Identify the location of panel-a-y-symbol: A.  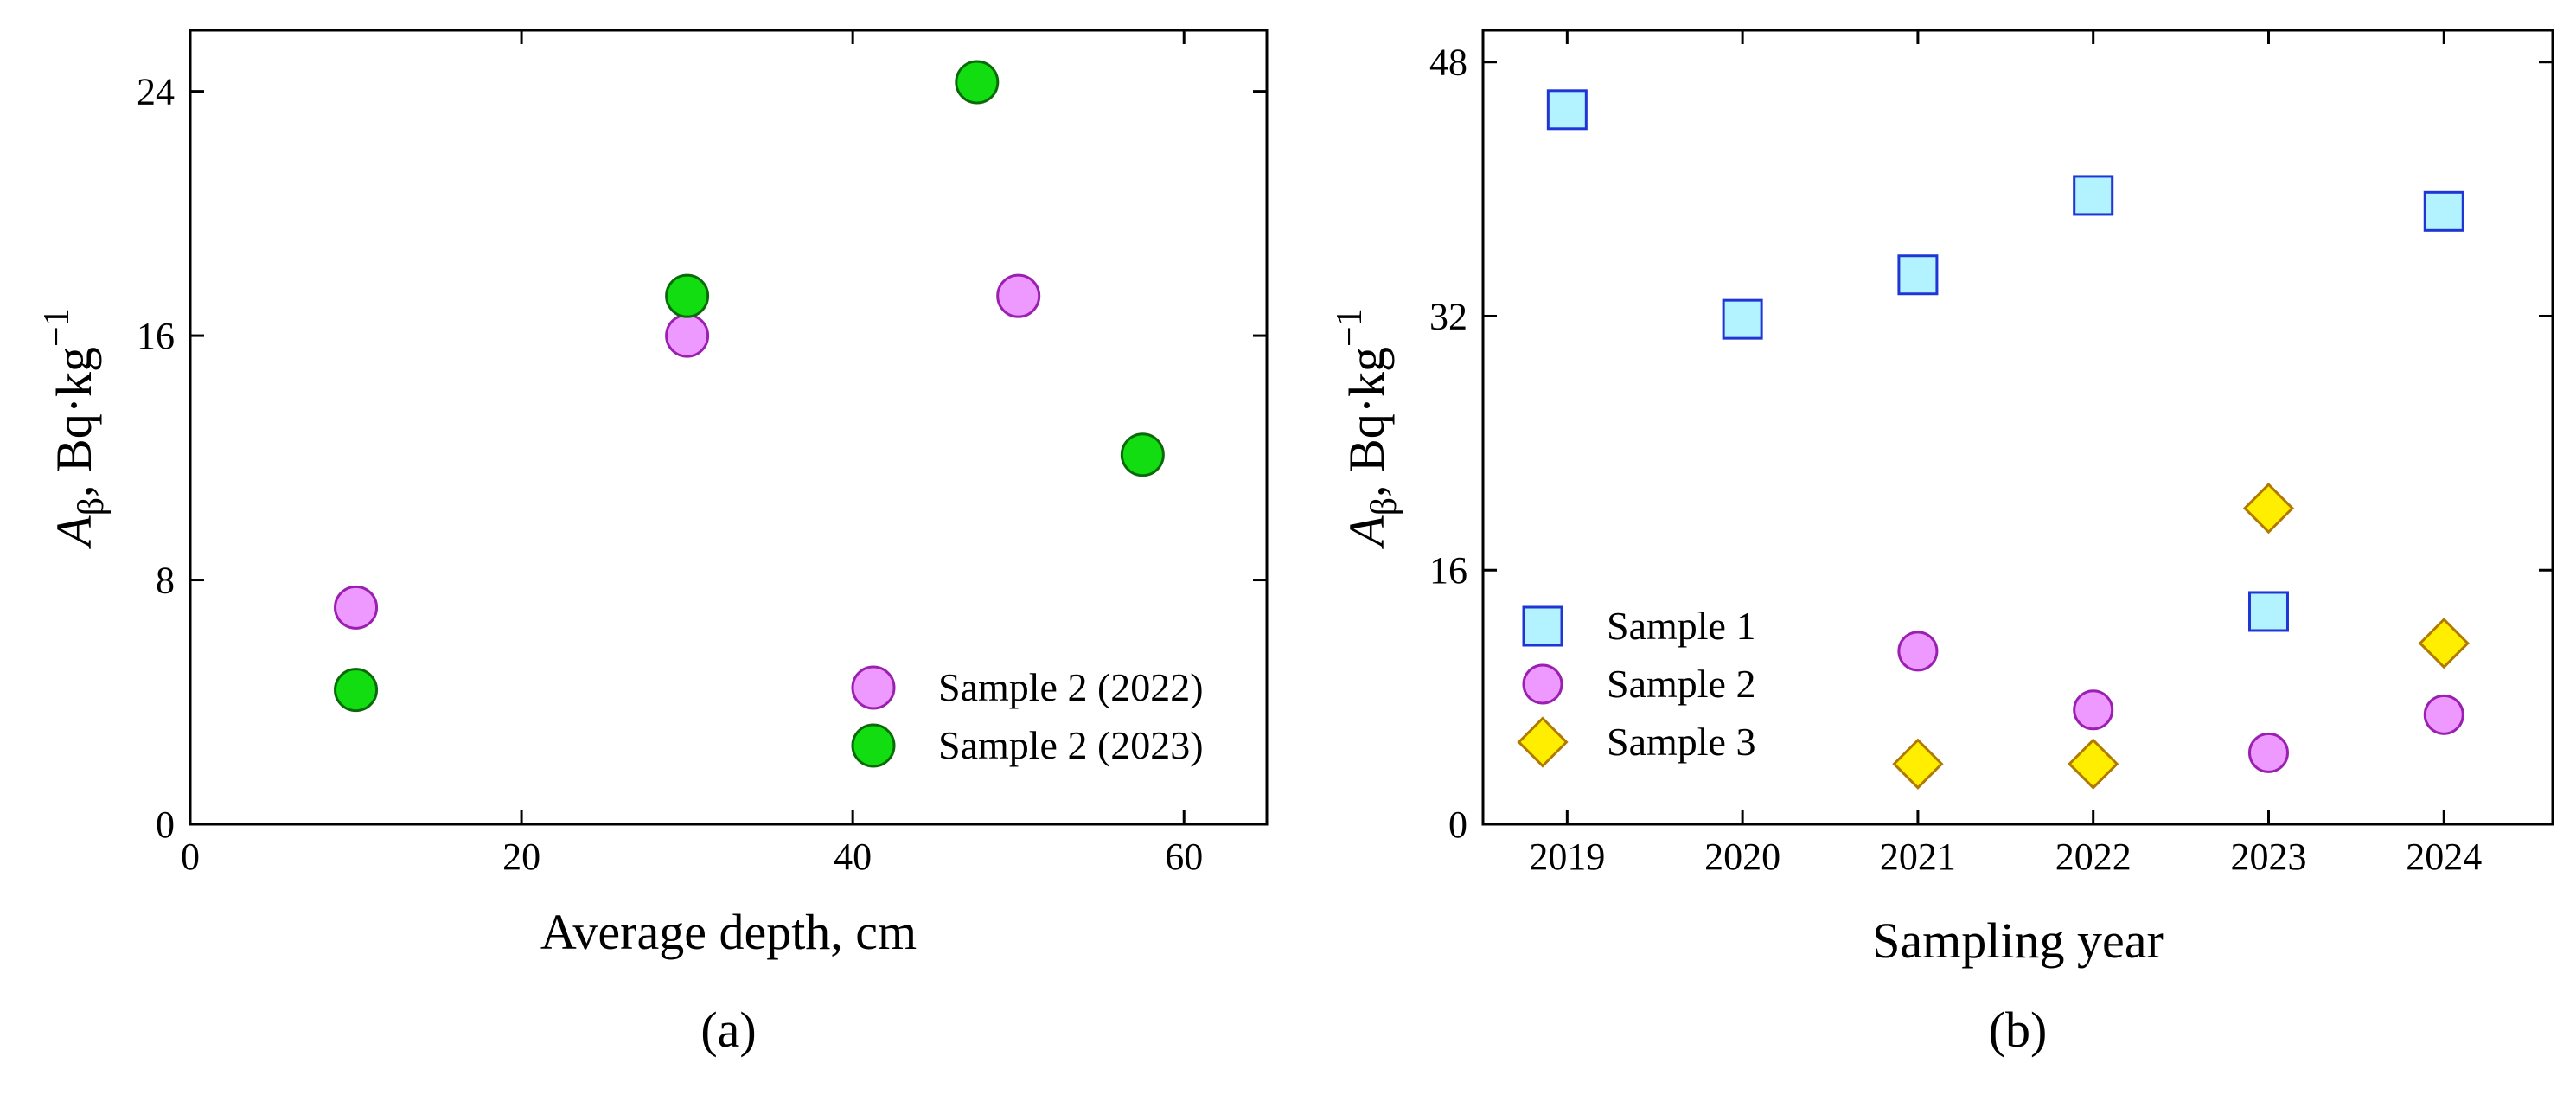
(74, 532).